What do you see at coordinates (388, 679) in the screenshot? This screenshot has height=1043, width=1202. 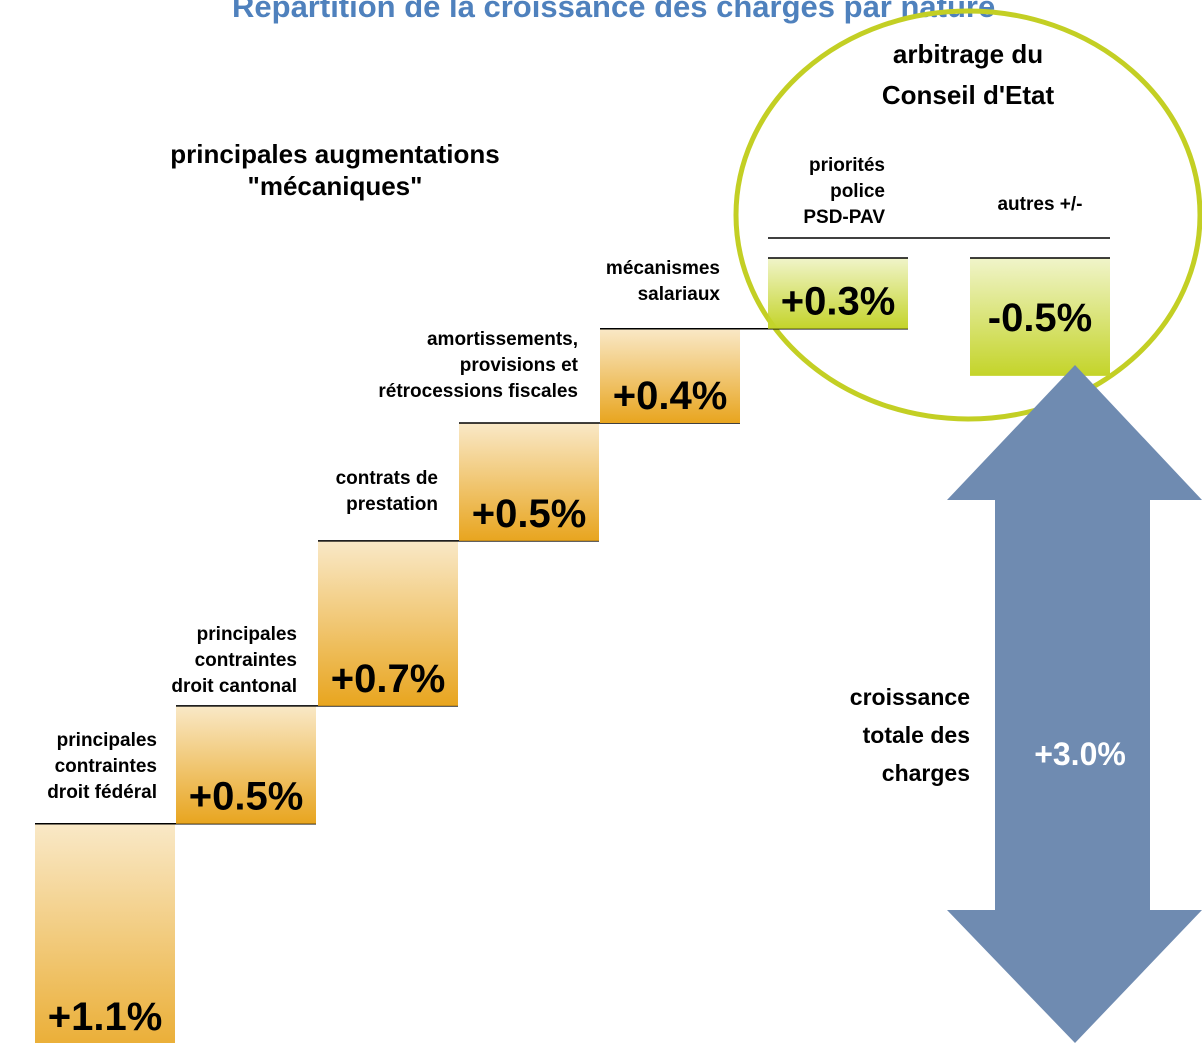 I see `value-label: +0.7%` at bounding box center [388, 679].